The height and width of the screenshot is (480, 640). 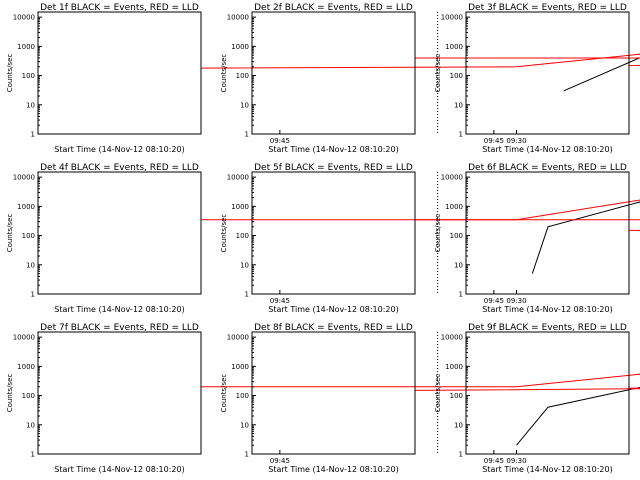 What do you see at coordinates (547, 168) in the screenshot?
I see `panel-title: Det 6f BLACK = Events, RED = LLD` at bounding box center [547, 168].